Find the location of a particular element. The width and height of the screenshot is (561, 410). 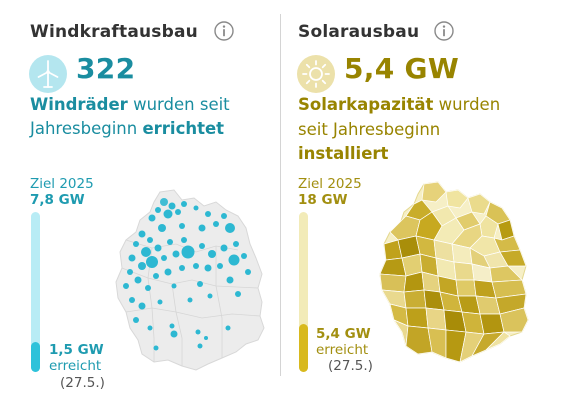

wind-turbine-icon is located at coordinates (48, 74).